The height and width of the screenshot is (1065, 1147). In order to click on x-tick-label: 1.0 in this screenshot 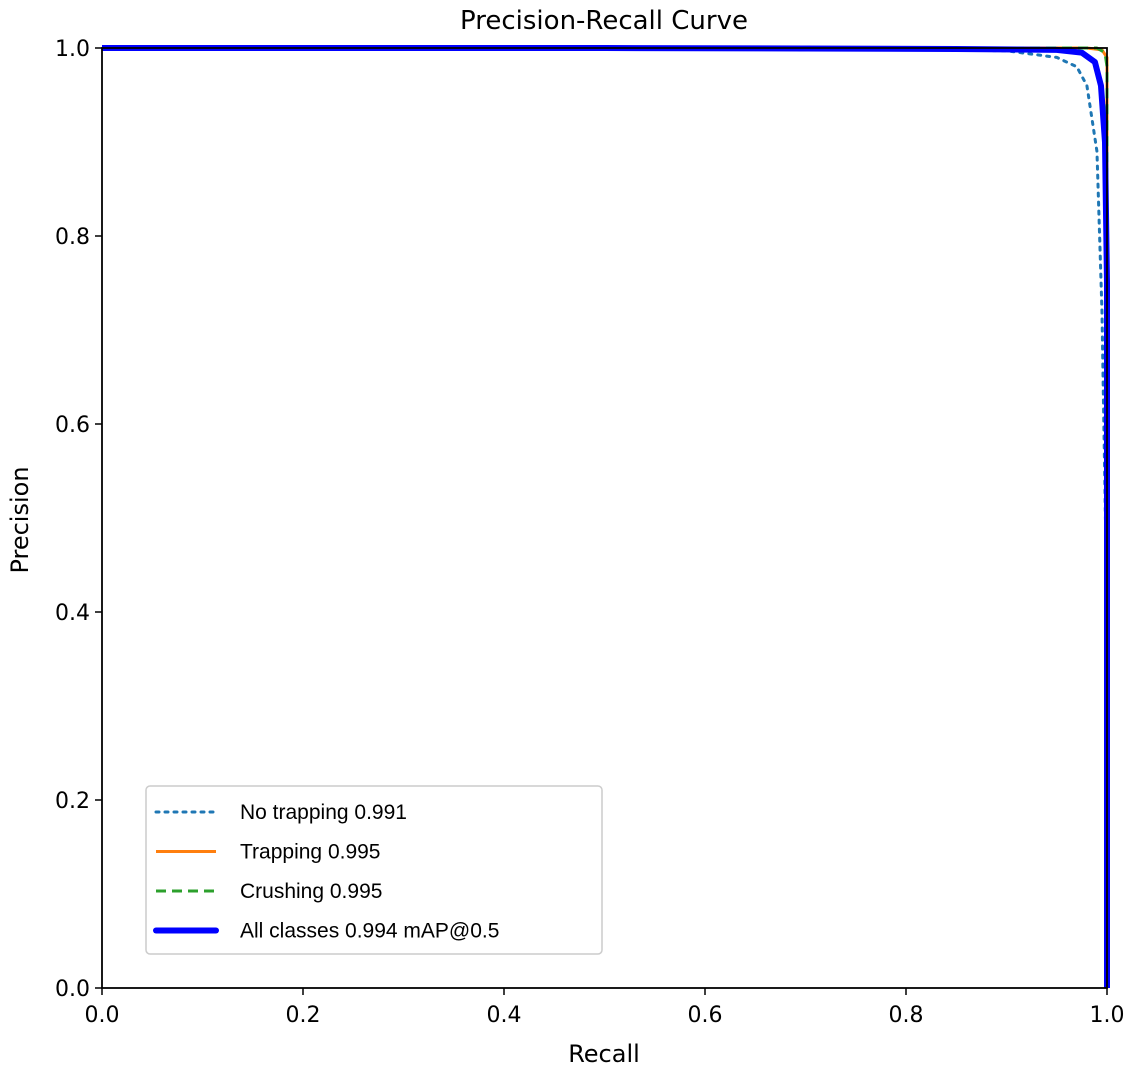, I will do `click(1107, 1015)`.